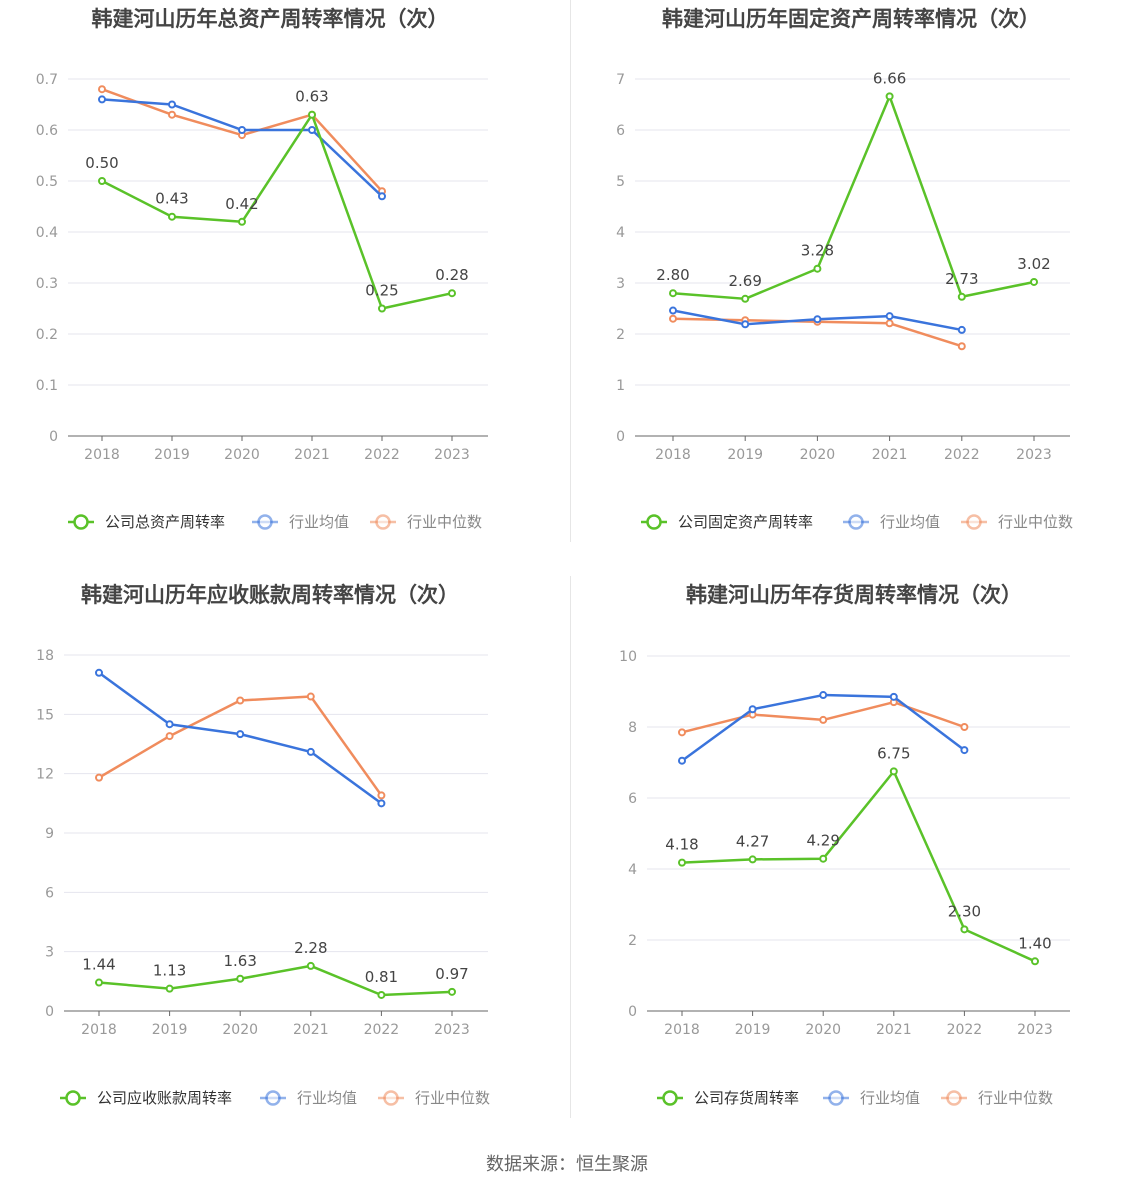 The height and width of the screenshot is (1188, 1134). What do you see at coordinates (310, 948) in the screenshot?
I see `data-label: 2.28` at bounding box center [310, 948].